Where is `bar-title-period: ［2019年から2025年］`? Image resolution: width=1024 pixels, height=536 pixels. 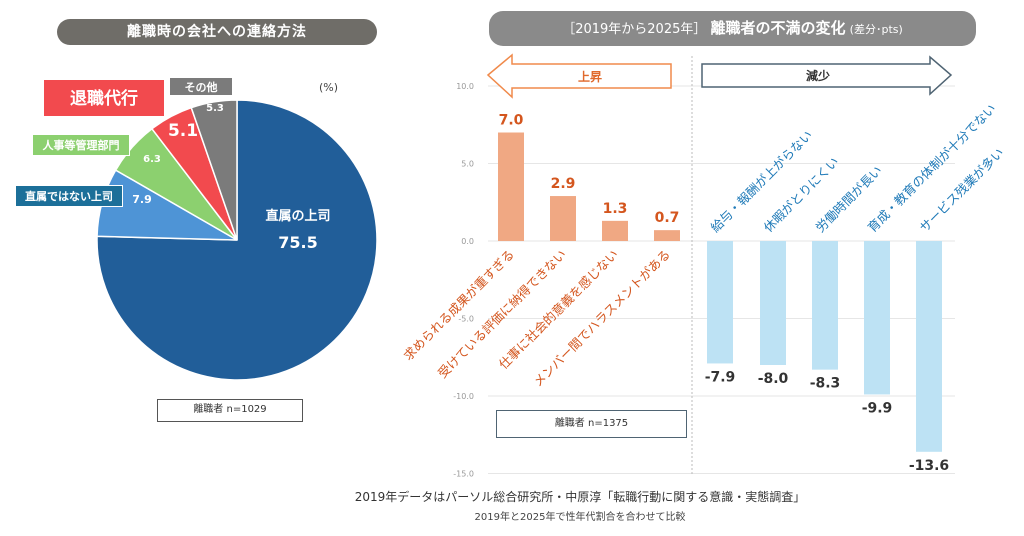
bar-title-period: ［2019年から2025年］ is located at coordinates (634, 29).